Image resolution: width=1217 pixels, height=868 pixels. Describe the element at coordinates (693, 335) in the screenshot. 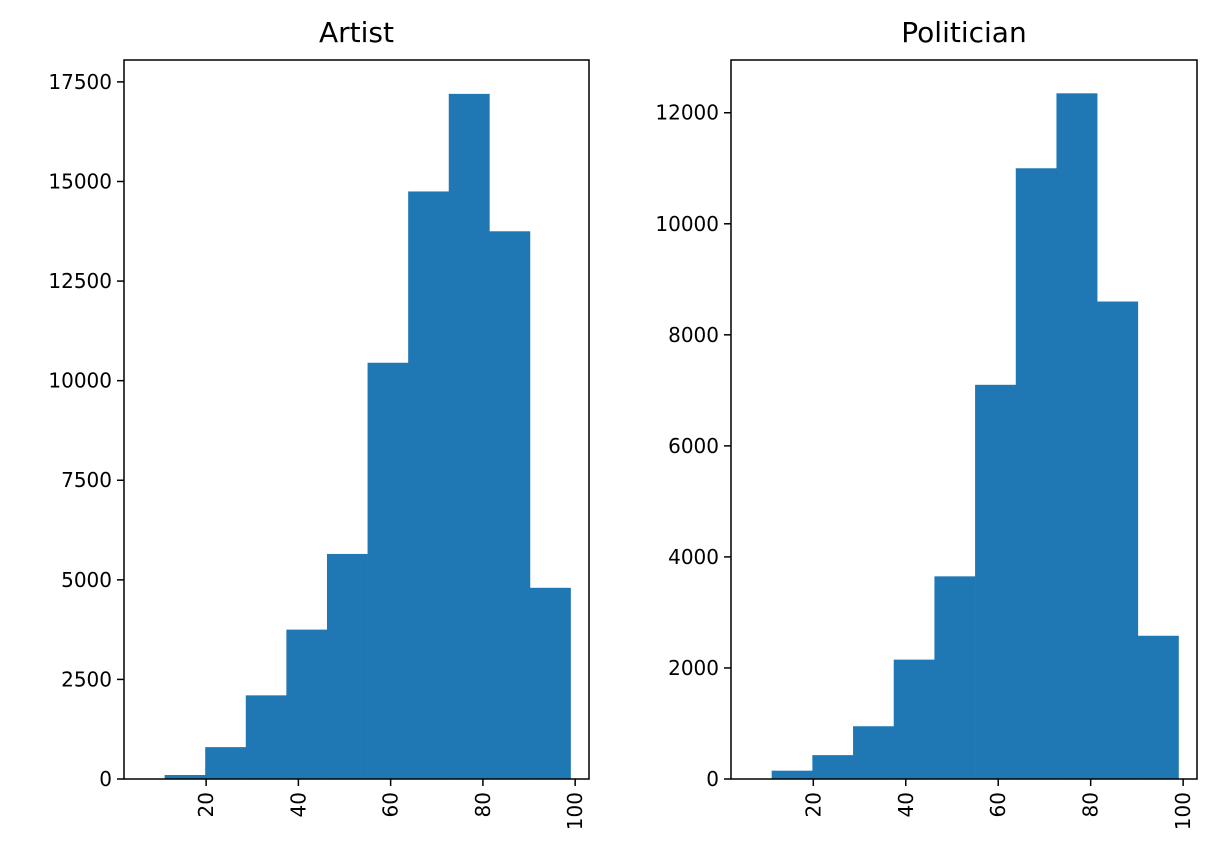

I see `politician-ytick-label-4: 8000` at that location.